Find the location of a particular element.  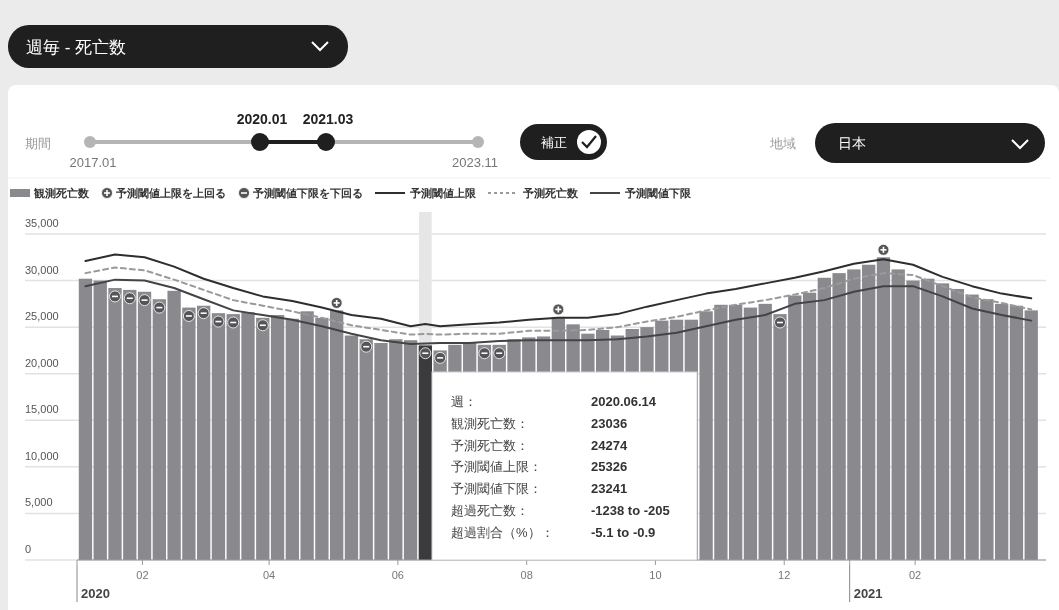

legend-label: 予測閾値下限を下回る is located at coordinates (307, 193).